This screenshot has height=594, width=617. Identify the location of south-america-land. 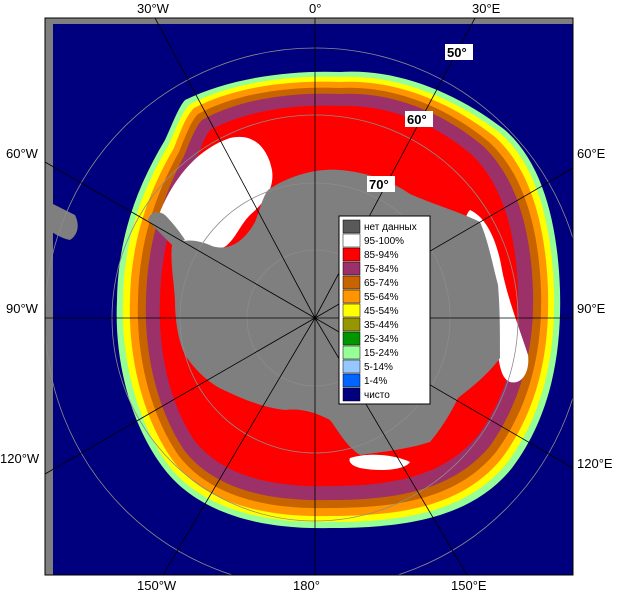
(61, 220).